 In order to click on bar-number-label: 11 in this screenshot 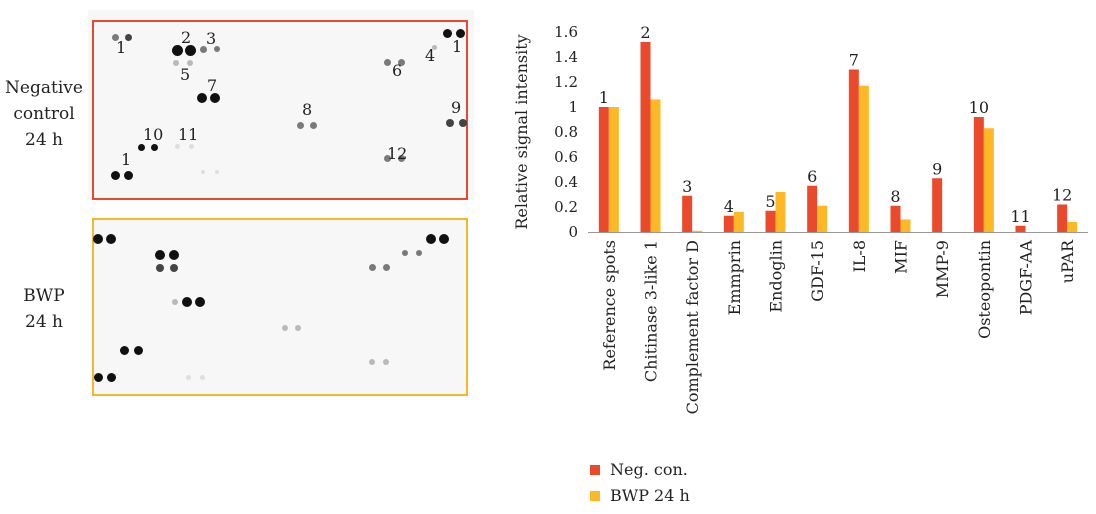, I will do `click(1020, 216)`.